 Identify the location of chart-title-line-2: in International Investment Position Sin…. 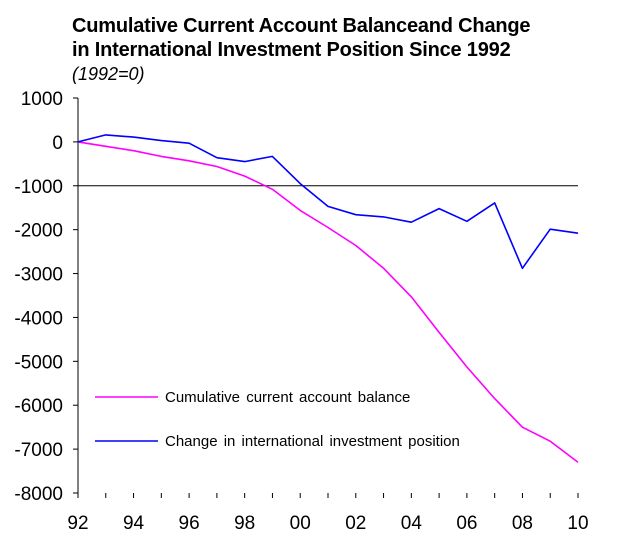
(291, 50).